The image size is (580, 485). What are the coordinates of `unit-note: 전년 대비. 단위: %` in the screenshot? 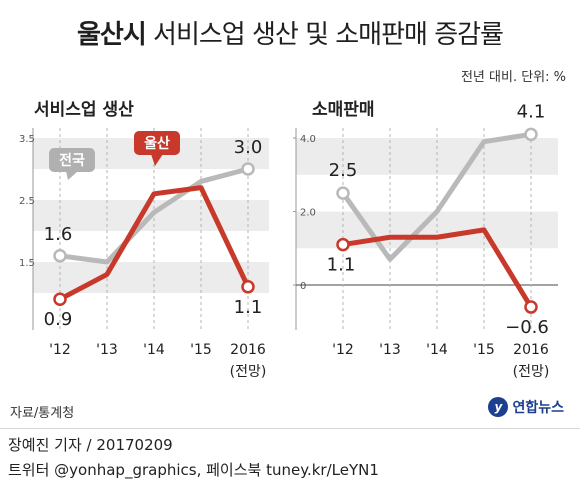 It's located at (513, 77).